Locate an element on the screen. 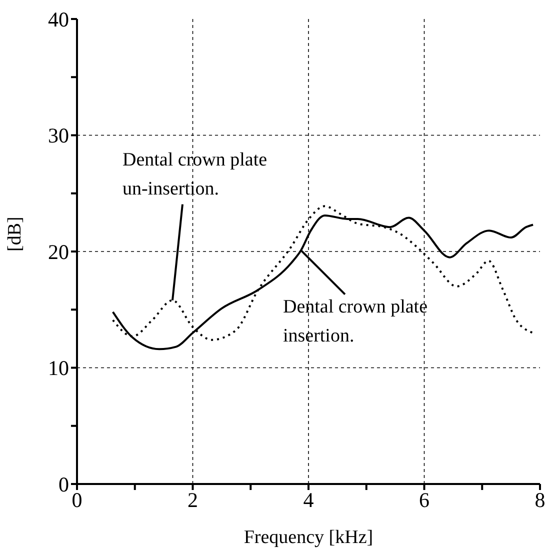  annotation: Dental crown plate un-insertion. is located at coordinates (195, 174).